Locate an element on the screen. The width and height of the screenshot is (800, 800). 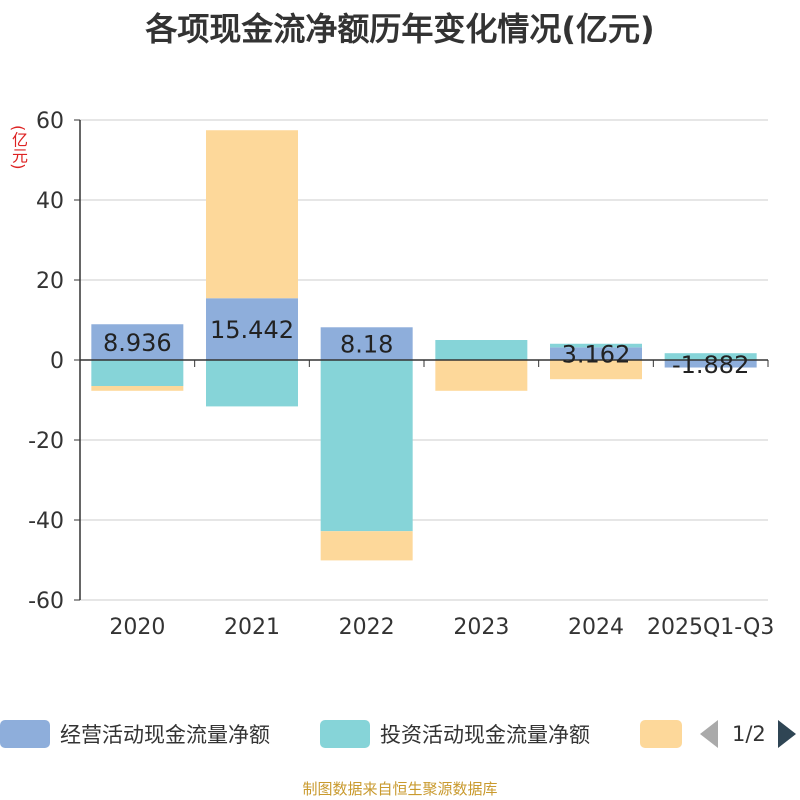
x-tick-label: 2021 is located at coordinates (252, 627).